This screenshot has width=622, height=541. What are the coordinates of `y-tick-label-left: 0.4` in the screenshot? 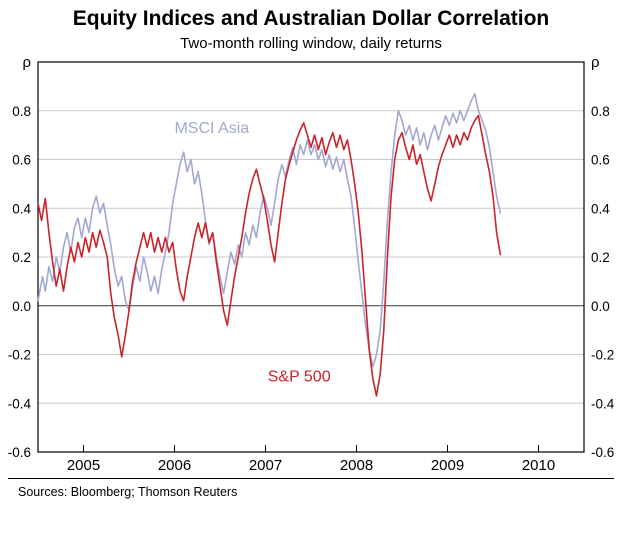 It's located at (21, 208).